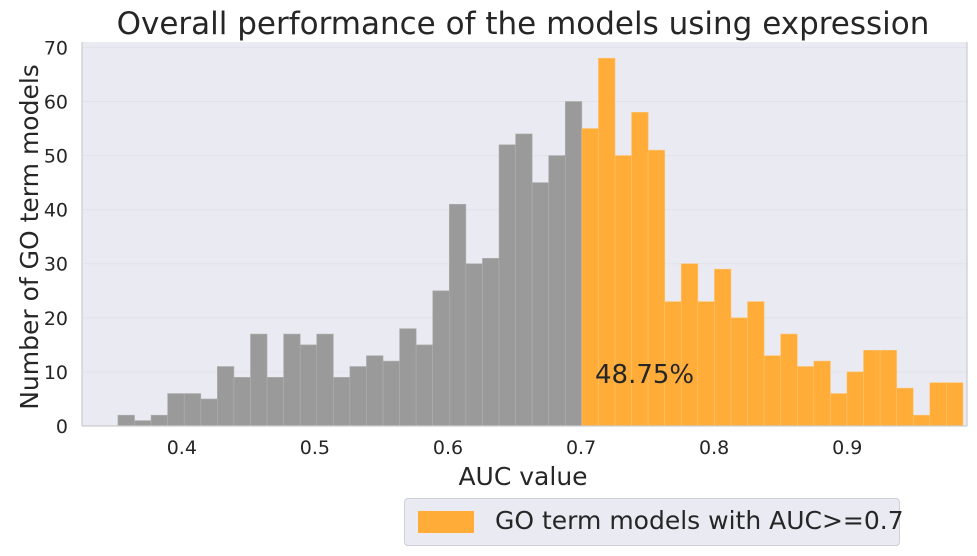 The height and width of the screenshot is (556, 977). Describe the element at coordinates (56, 373) in the screenshot. I see `y-tick-label: 10` at that location.